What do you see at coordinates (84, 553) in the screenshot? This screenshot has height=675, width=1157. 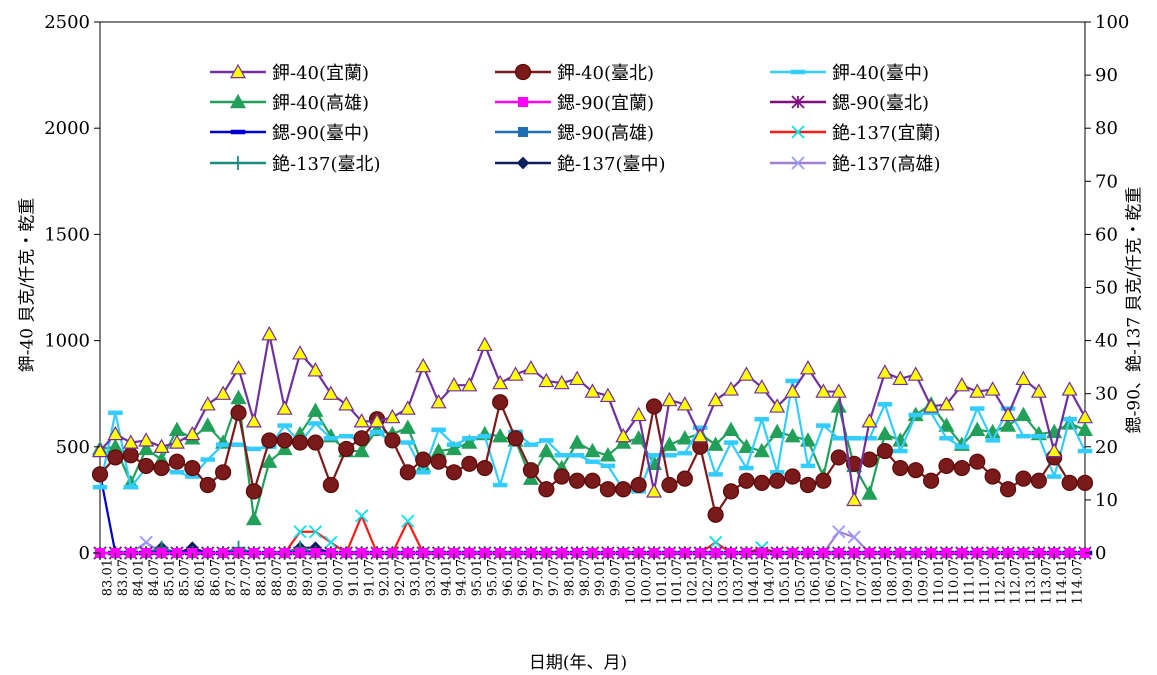 I see `y-tick-label-left: 0` at bounding box center [84, 553].